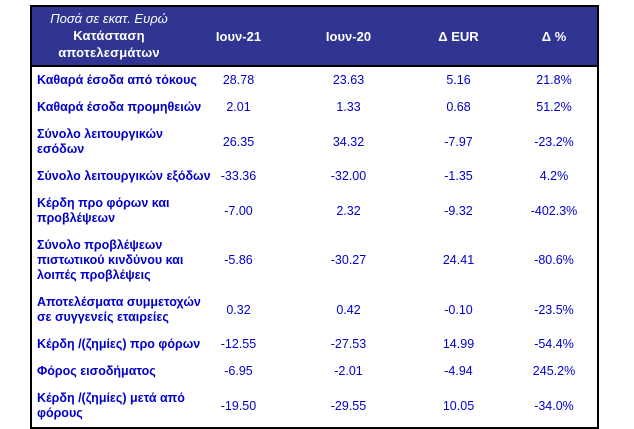  I want to click on statement-title: Κατάσταση αποτελεσμάτων, so click(109, 44).